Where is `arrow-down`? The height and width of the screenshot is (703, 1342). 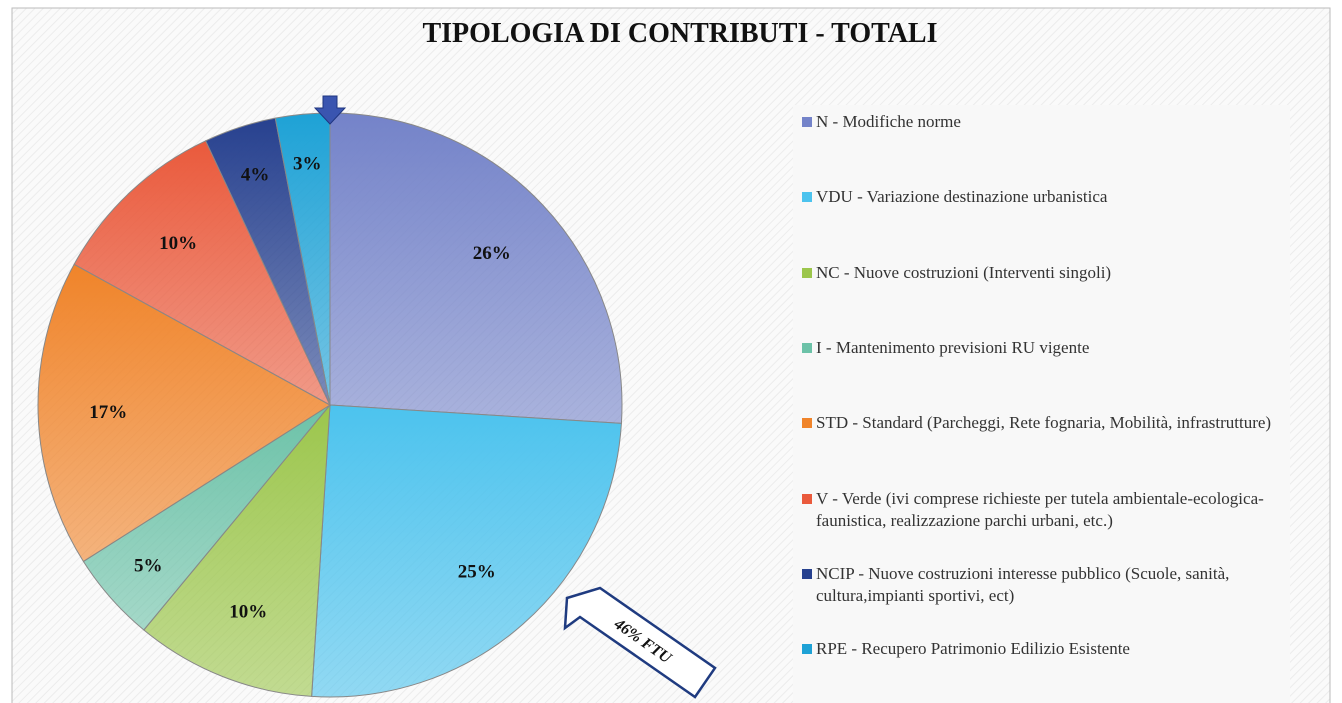
arrow-down is located at coordinates (330, 110).